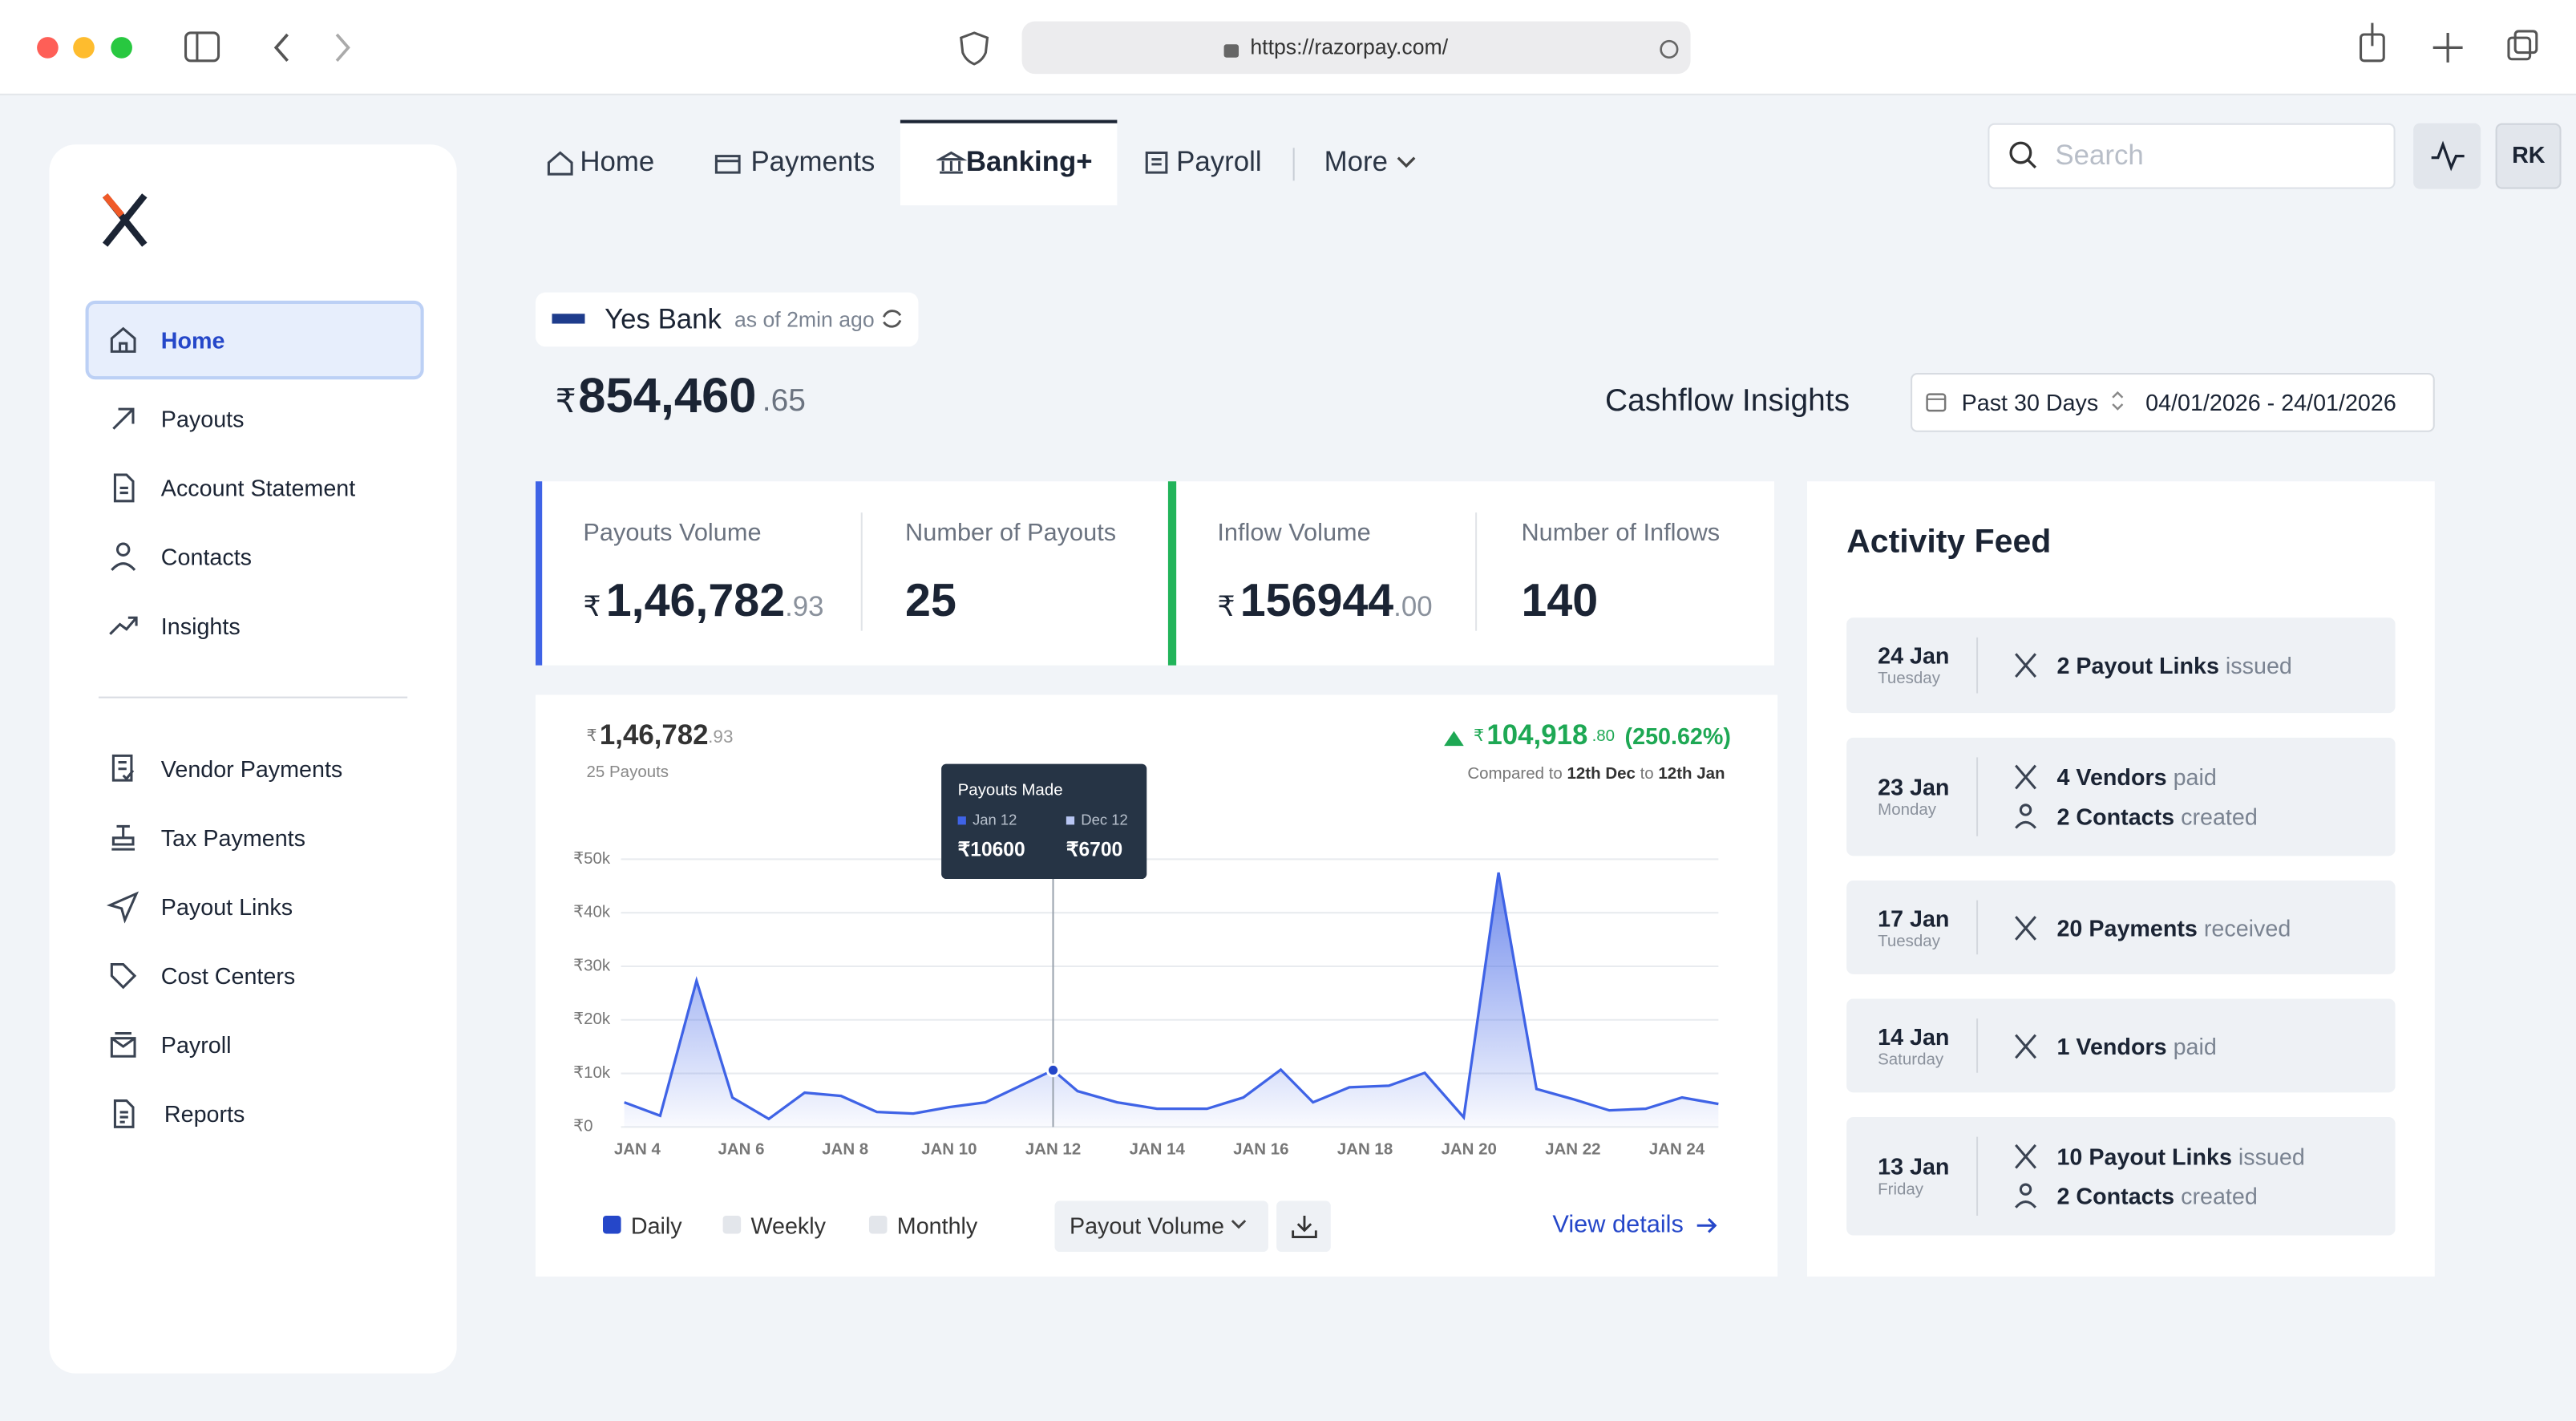  I want to click on compare-text: to, so click(1647, 774).